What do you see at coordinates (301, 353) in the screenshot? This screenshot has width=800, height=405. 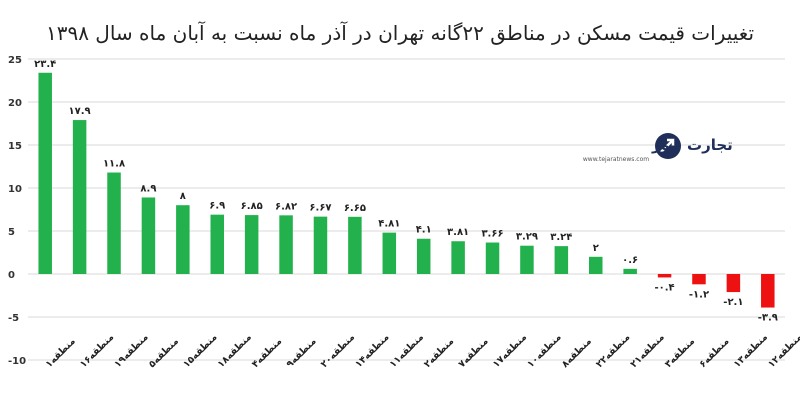 I see `category-label: منطقه۹` at bounding box center [301, 353].